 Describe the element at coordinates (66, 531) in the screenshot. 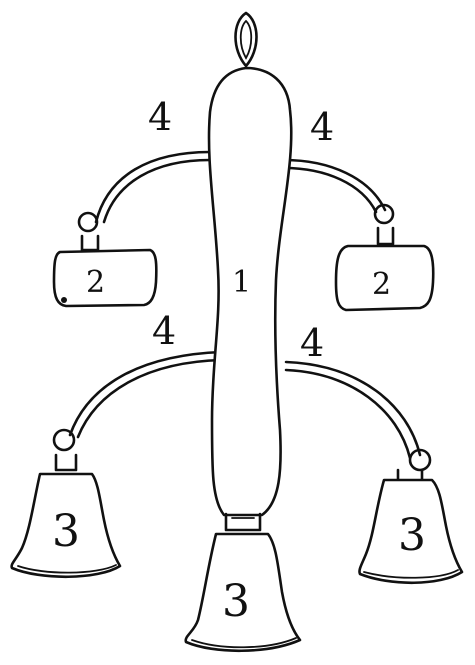

I see `bell-left-label: 3` at that location.